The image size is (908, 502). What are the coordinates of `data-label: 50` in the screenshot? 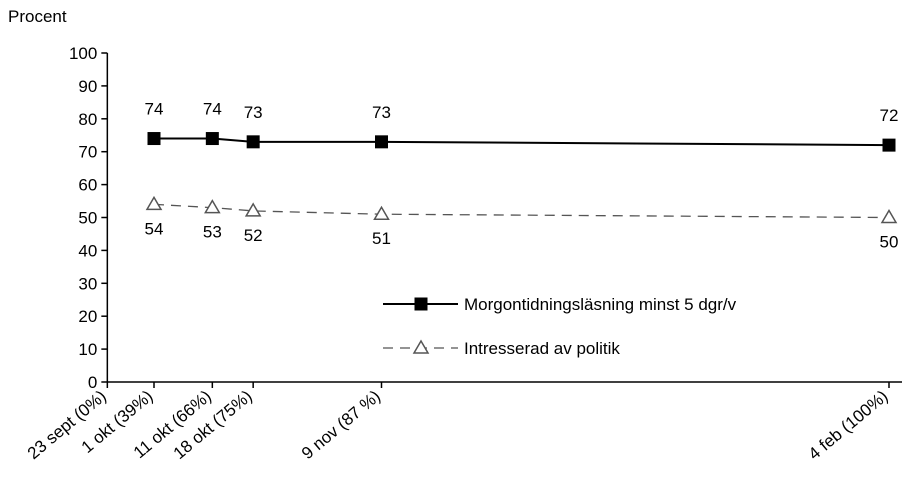 It's located at (889, 242).